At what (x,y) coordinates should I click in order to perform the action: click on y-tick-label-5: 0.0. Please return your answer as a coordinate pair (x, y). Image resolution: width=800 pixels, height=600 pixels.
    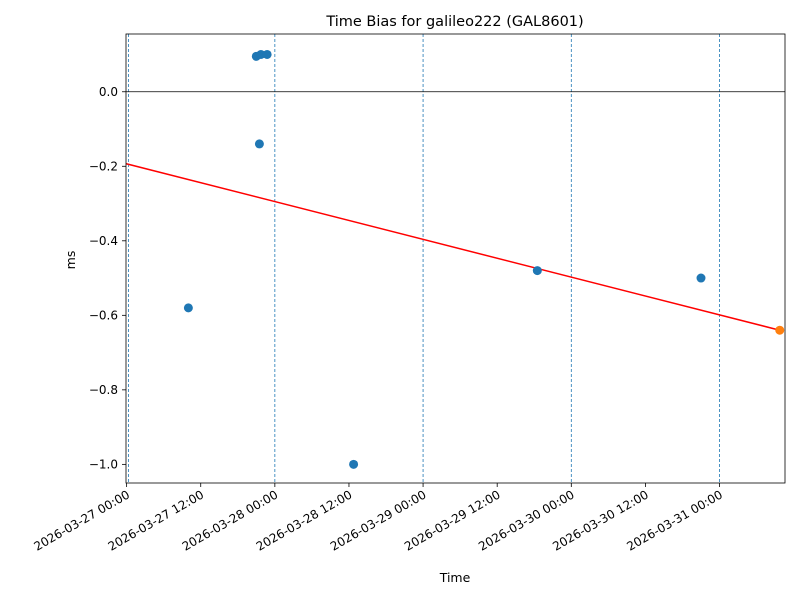
    Looking at the image, I should click on (108, 92).